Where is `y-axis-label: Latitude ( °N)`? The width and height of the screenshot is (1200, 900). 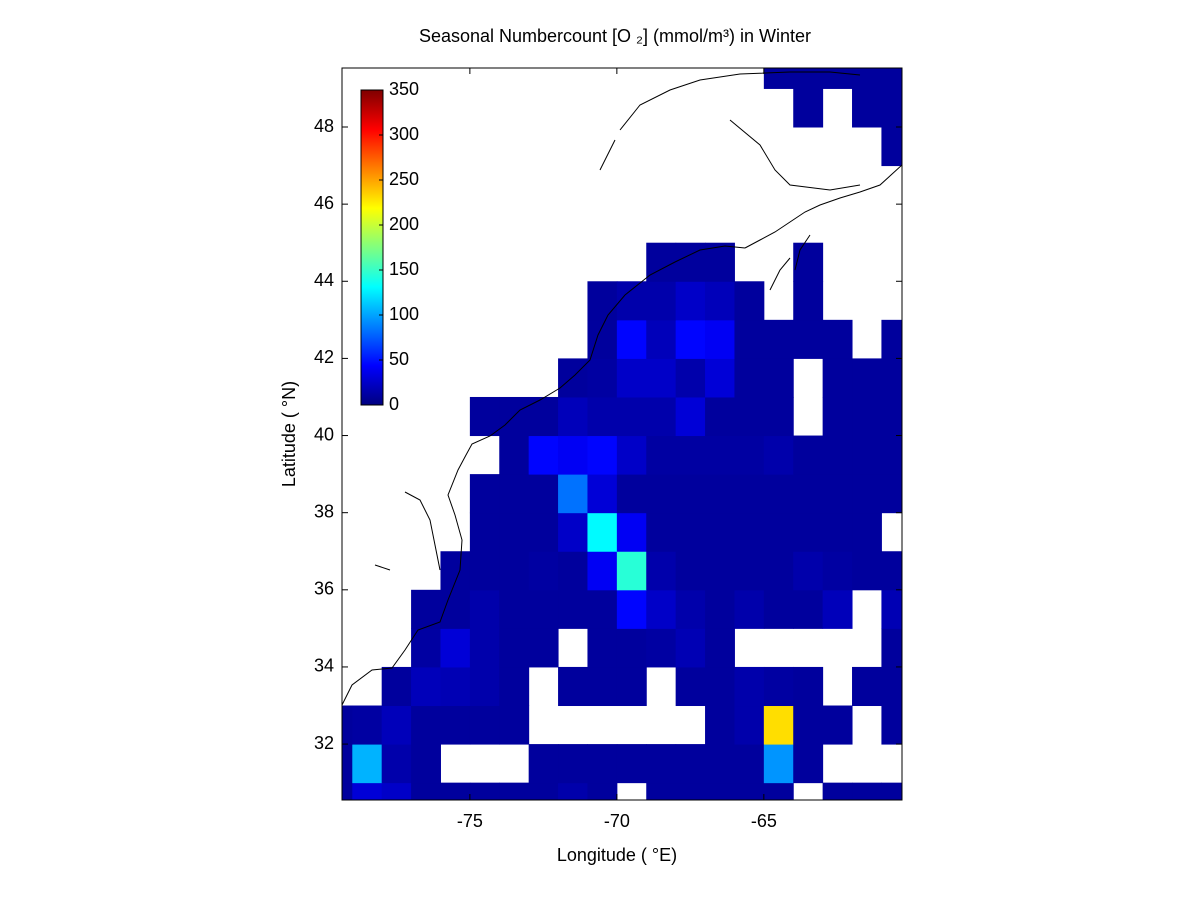
y-axis-label: Latitude ( °N) is located at coordinates (289, 434).